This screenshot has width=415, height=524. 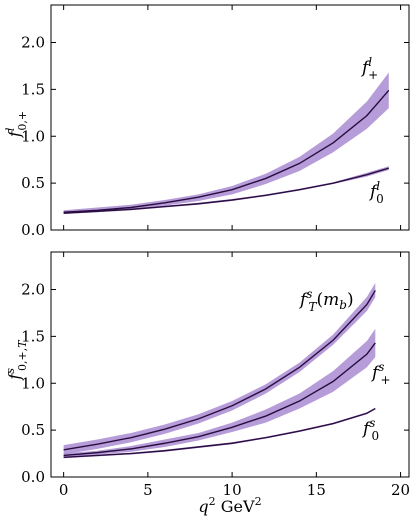 What do you see at coordinates (33, 230) in the screenshot?
I see `top-y-tick-label: 0.0` at bounding box center [33, 230].